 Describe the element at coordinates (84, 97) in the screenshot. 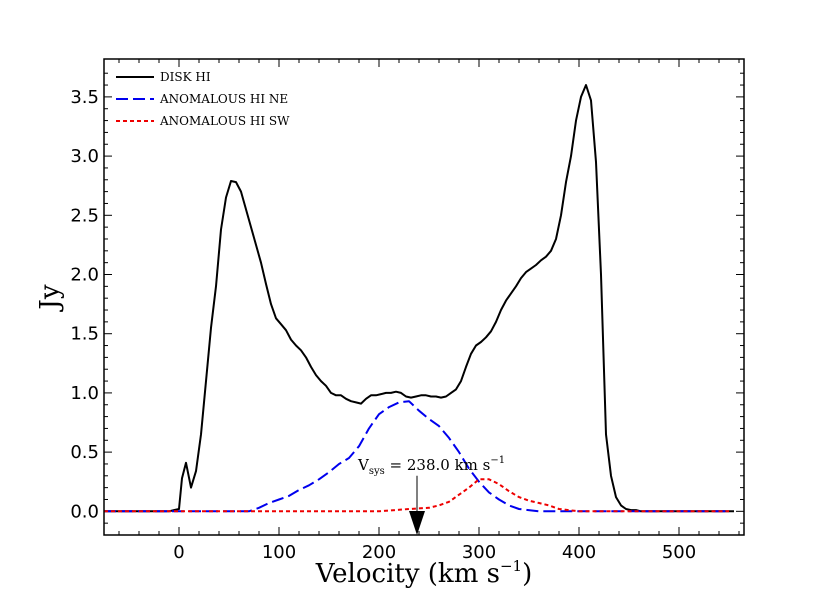

I see `y-tick-label: 3.5` at that location.